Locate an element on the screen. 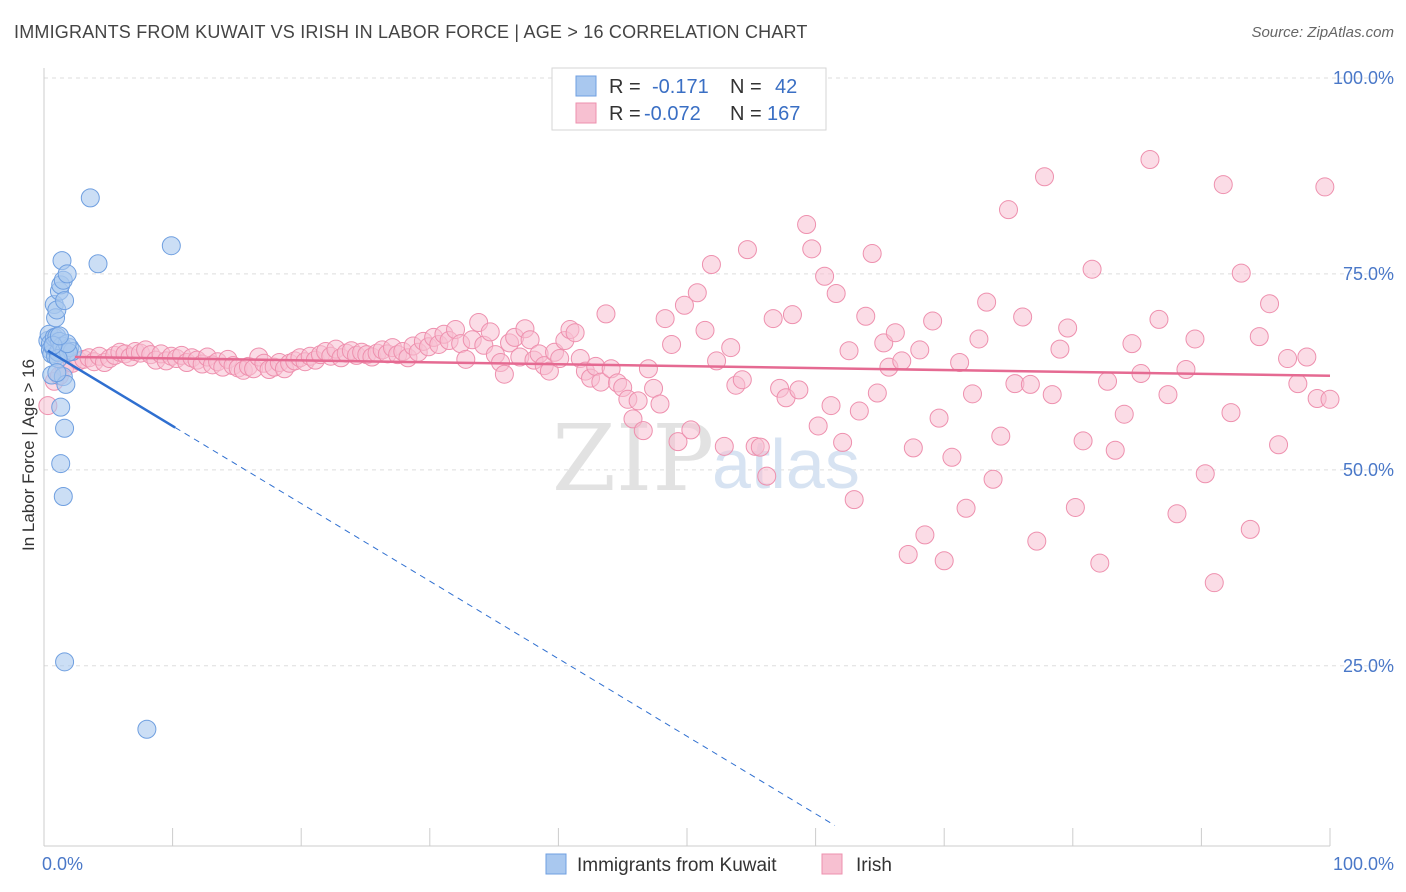 This screenshot has height=892, width=1406. legend-r-label-1: R = is located at coordinates (625, 87).